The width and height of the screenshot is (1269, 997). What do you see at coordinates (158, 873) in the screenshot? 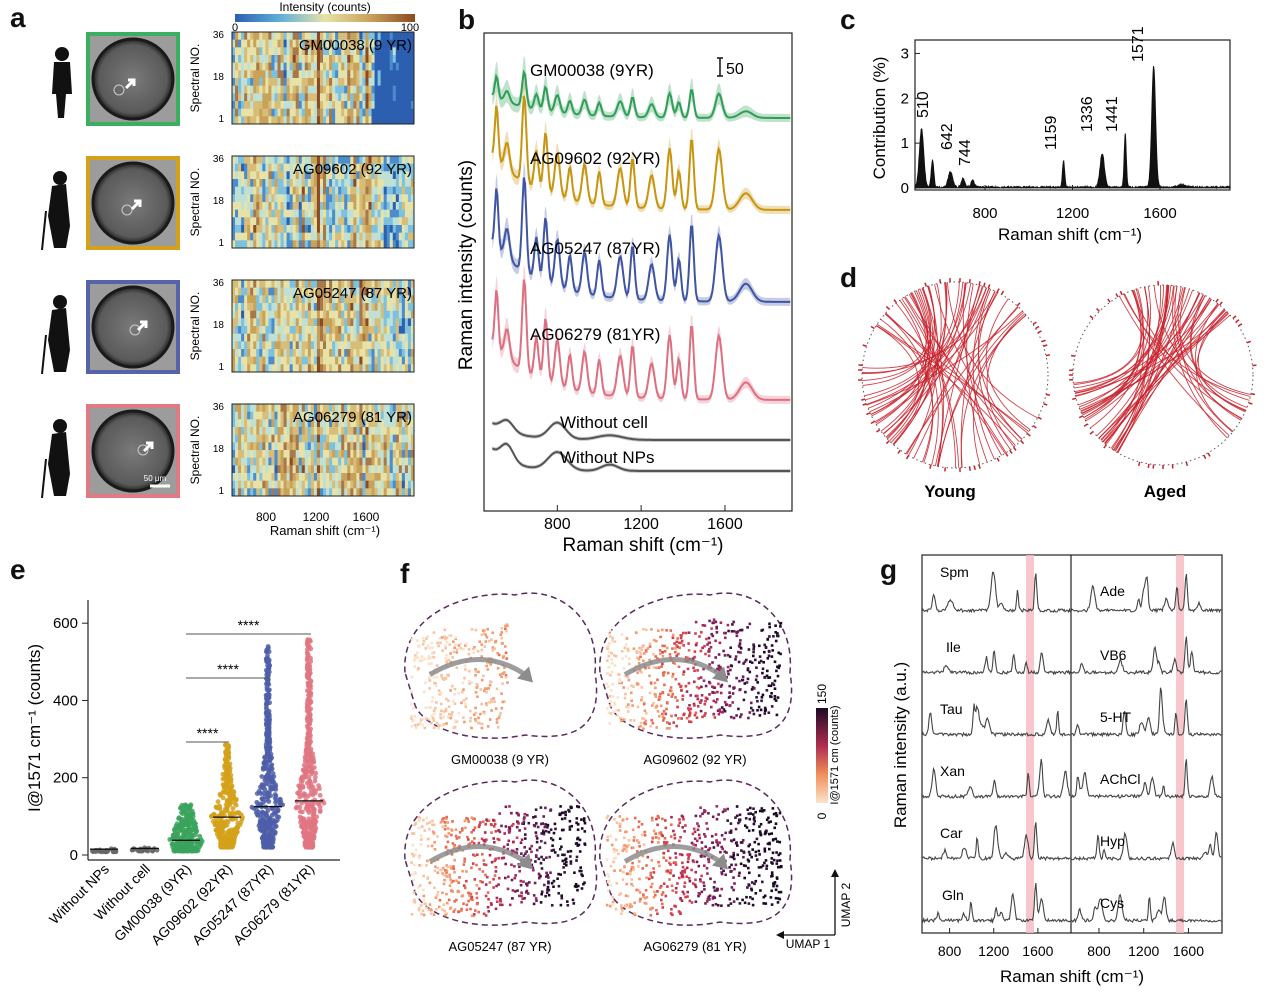
I see `strip-group: GM00038 (9YR)` at bounding box center [158, 873].